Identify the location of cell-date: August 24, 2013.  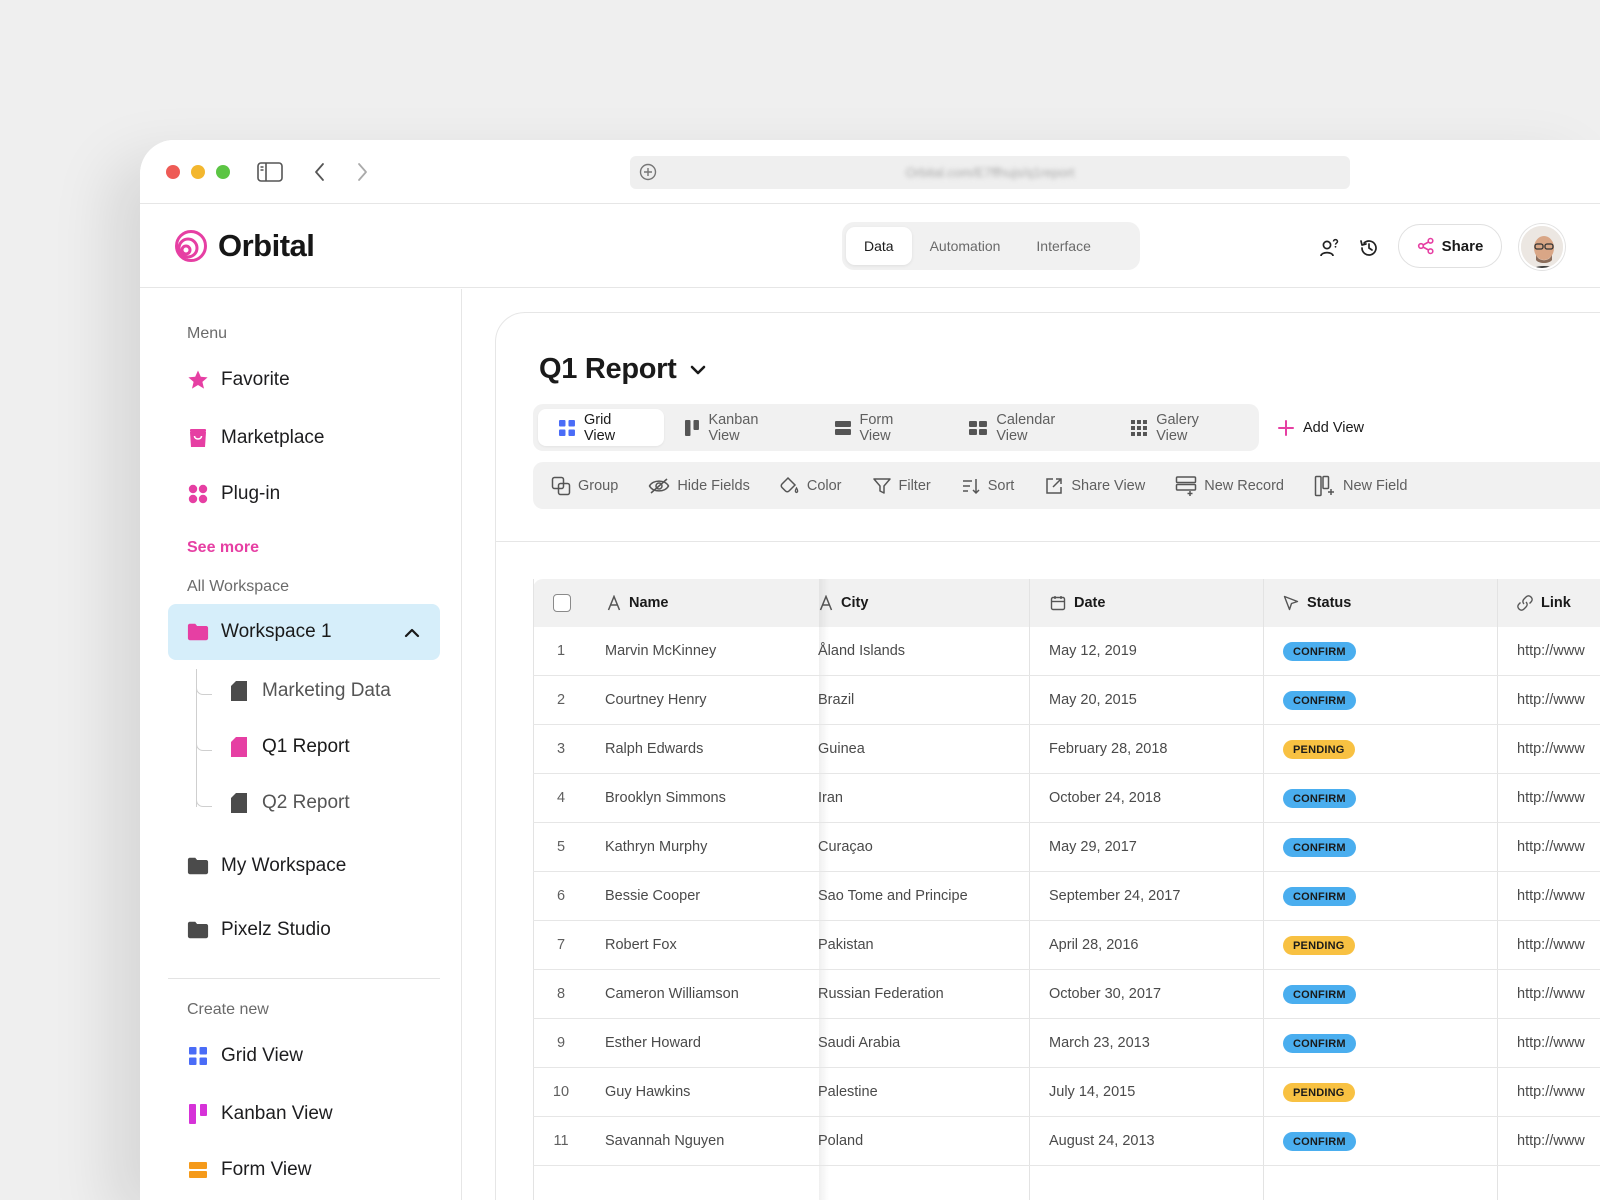
(1102, 1141).